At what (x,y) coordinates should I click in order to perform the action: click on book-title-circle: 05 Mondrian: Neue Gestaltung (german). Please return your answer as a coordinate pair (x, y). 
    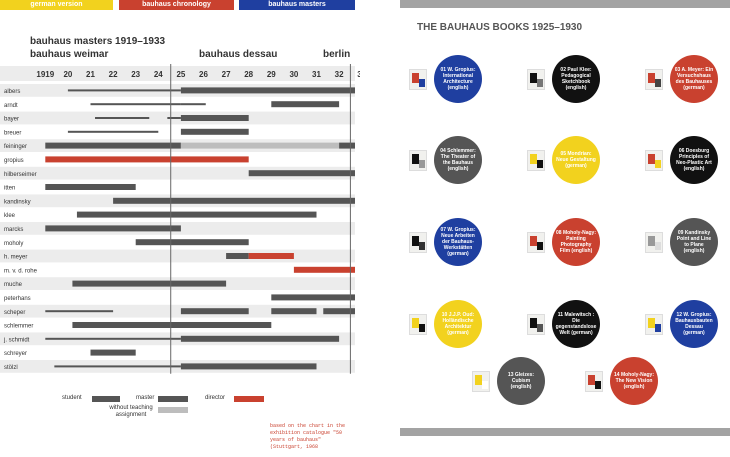
    Looking at the image, I should click on (576, 160).